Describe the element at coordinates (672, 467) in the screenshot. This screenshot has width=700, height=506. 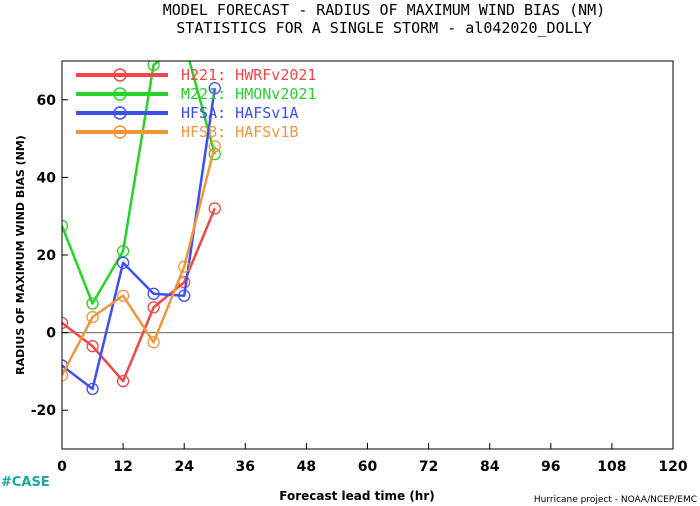
I see `x-tick-label: 120` at that location.